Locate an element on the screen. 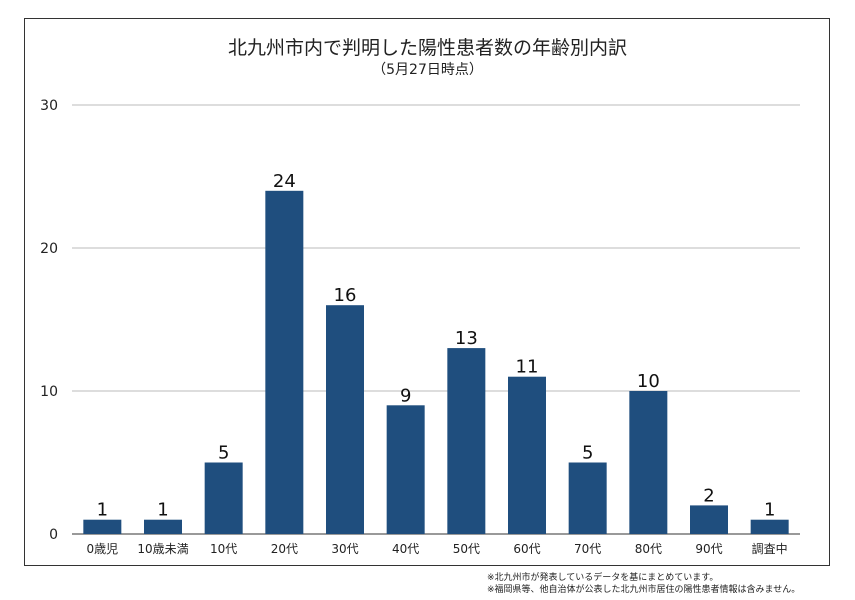 This screenshot has height=600, width=855. chart-title: 北九州市内で判明した陽性患者数の年齢別内訳 is located at coordinates (427, 48).